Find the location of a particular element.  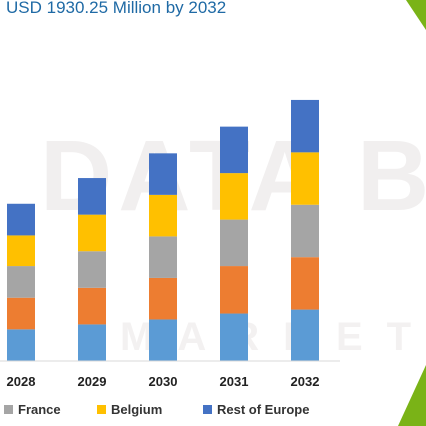

x-tick-label-2030: 2030 is located at coordinates (163, 381).